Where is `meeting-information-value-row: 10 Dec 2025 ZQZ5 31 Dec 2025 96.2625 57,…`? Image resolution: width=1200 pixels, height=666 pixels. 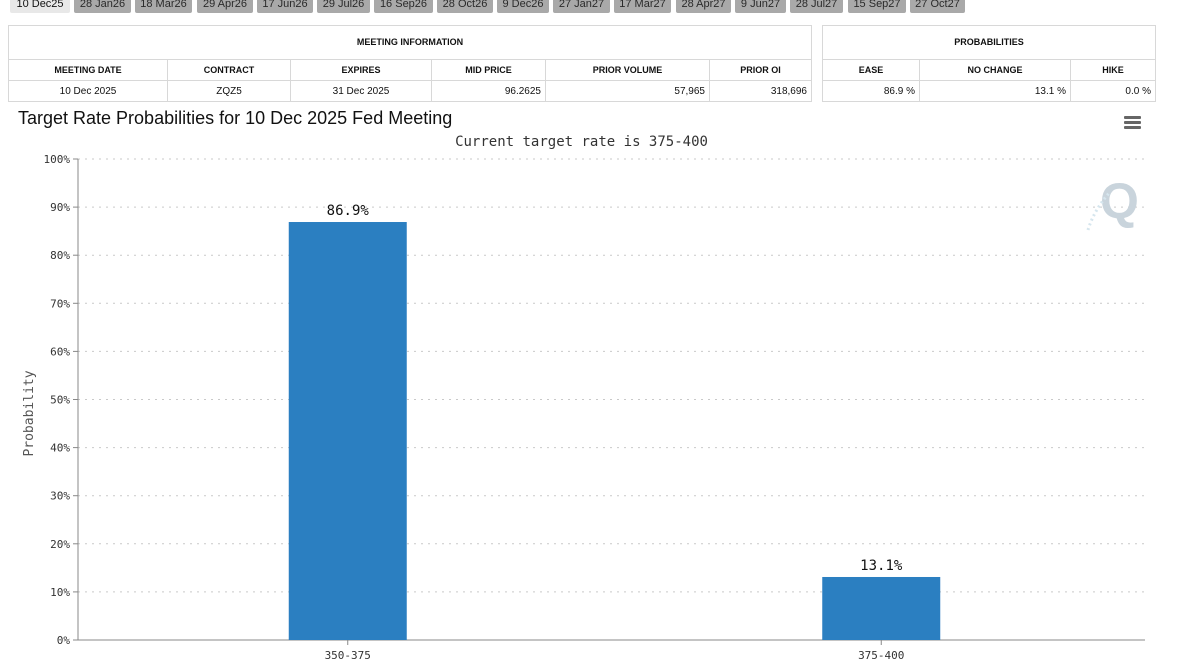
meeting-information-value-row: 10 Dec 2025 ZQZ5 31 Dec 2025 96.2625 57,… is located at coordinates (410, 91).